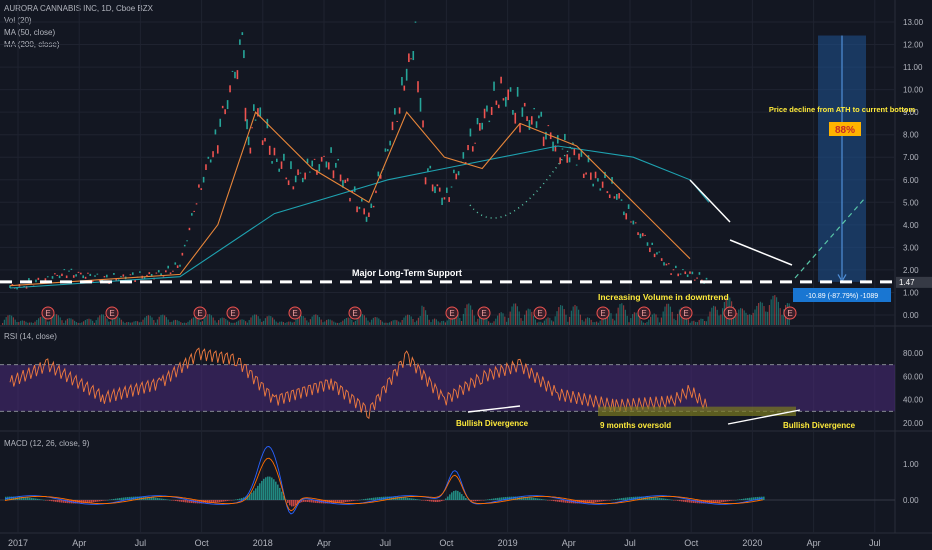 Image resolution: width=932 pixels, height=550 pixels. I want to click on y-tick-label: 4.00, so click(911, 225).